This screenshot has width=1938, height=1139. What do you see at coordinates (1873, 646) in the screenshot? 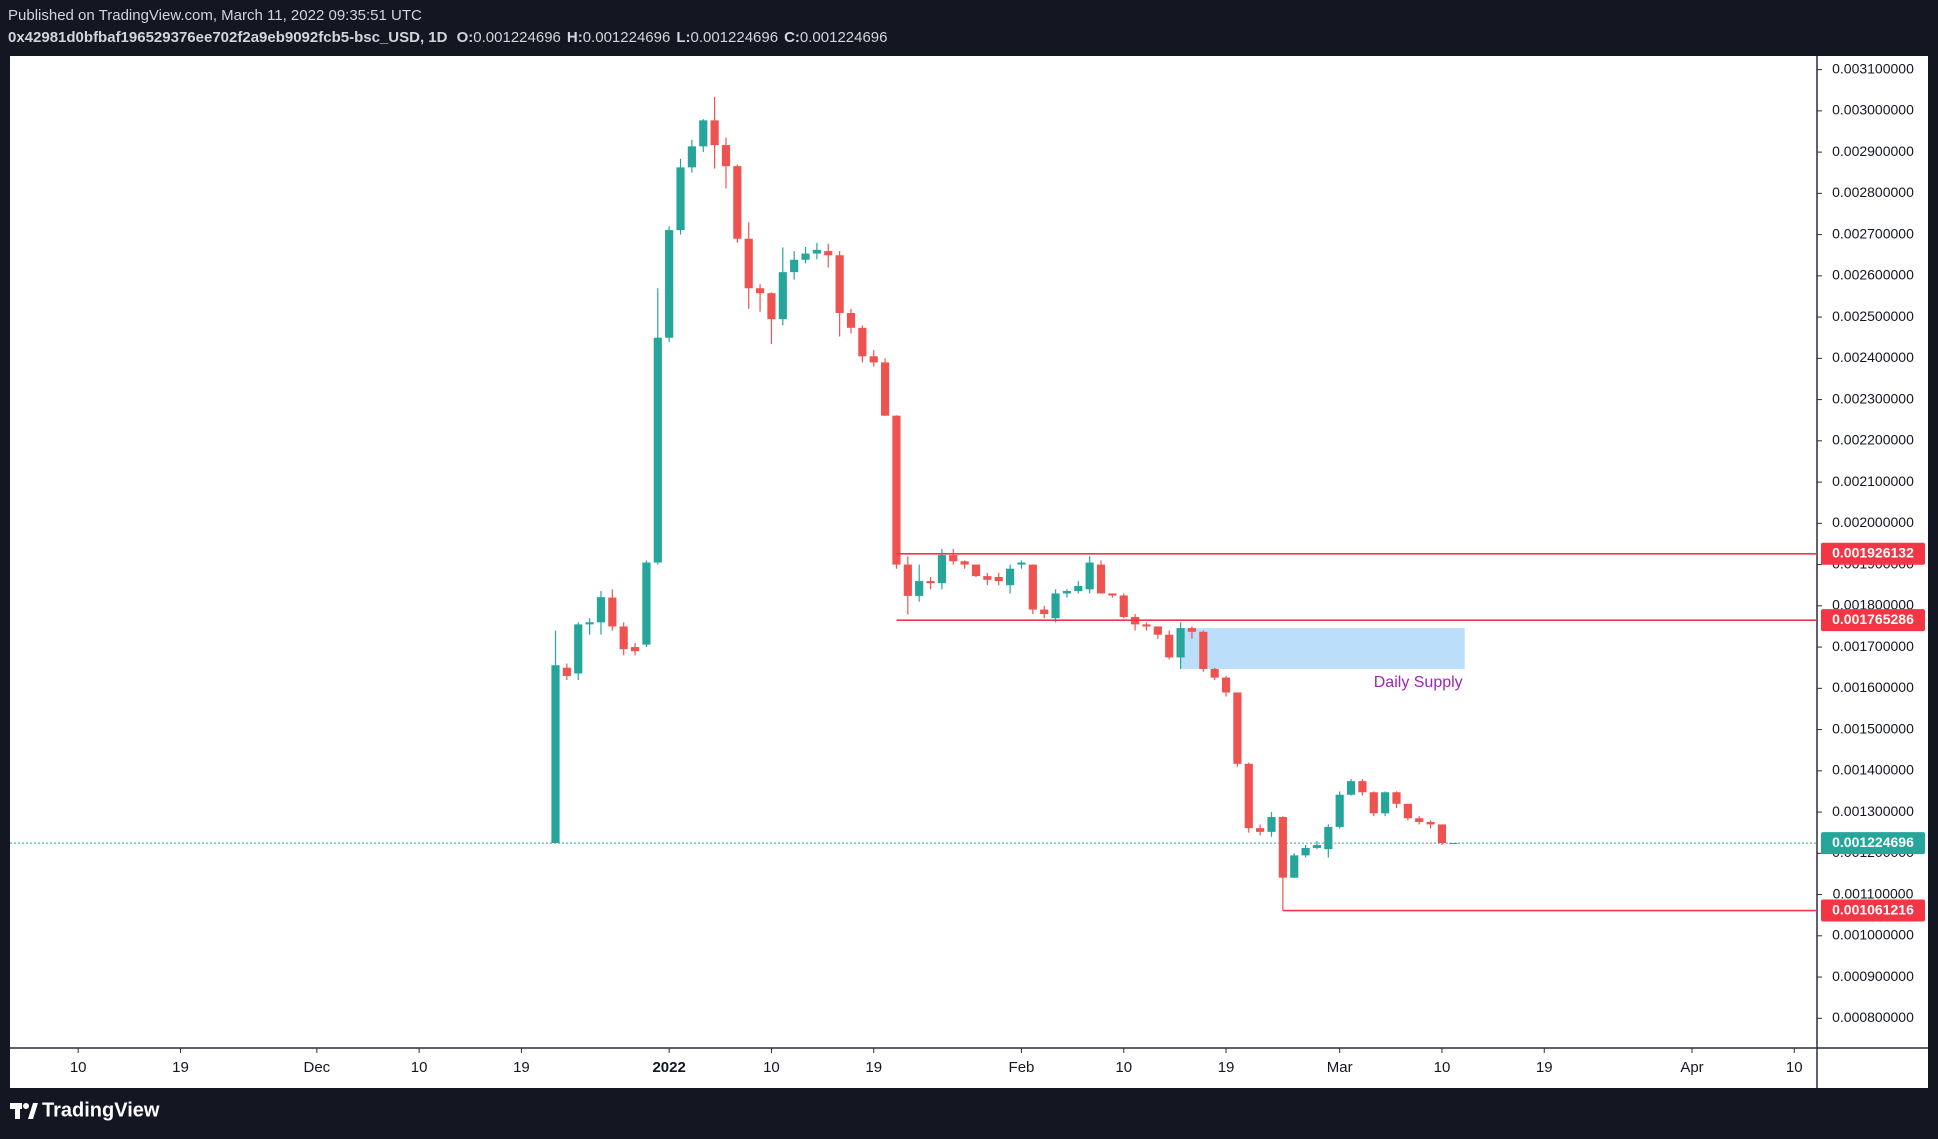
I see `y-tick-label: 0.001700000` at bounding box center [1873, 646].